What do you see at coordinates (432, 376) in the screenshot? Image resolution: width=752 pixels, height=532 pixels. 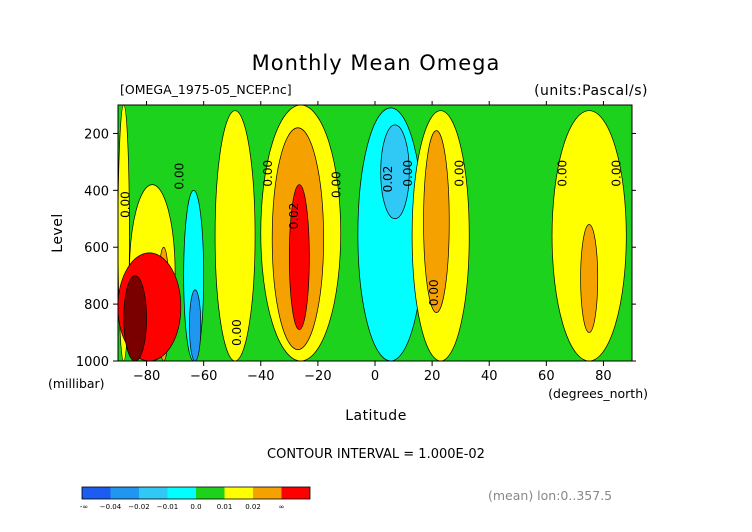 I see `x-tick-label: 20` at bounding box center [432, 376].